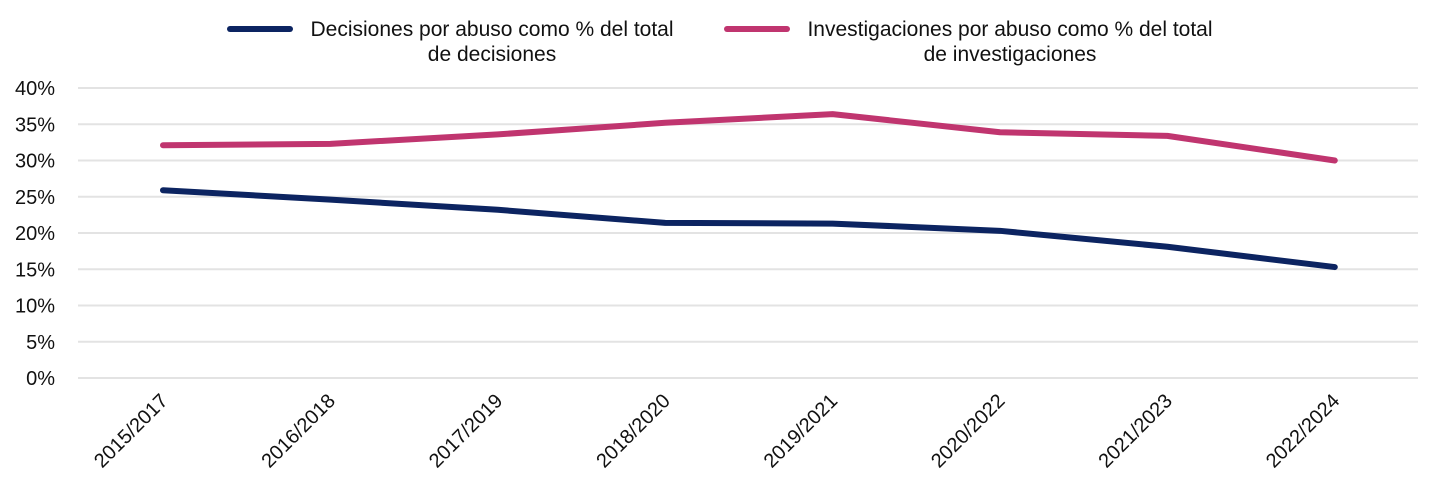 The width and height of the screenshot is (1446, 503). I want to click on y-tick-label: 25%, so click(35, 198).